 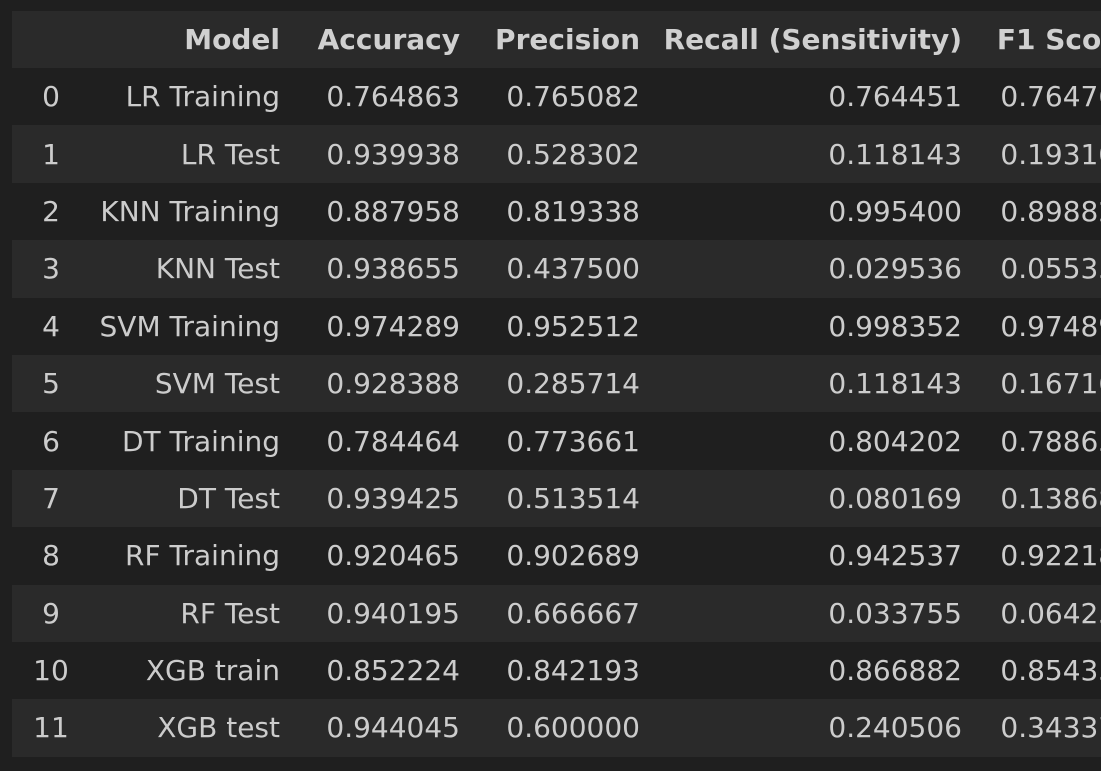 What do you see at coordinates (230, 154) in the screenshot?
I see `model-cell: LR Test` at bounding box center [230, 154].